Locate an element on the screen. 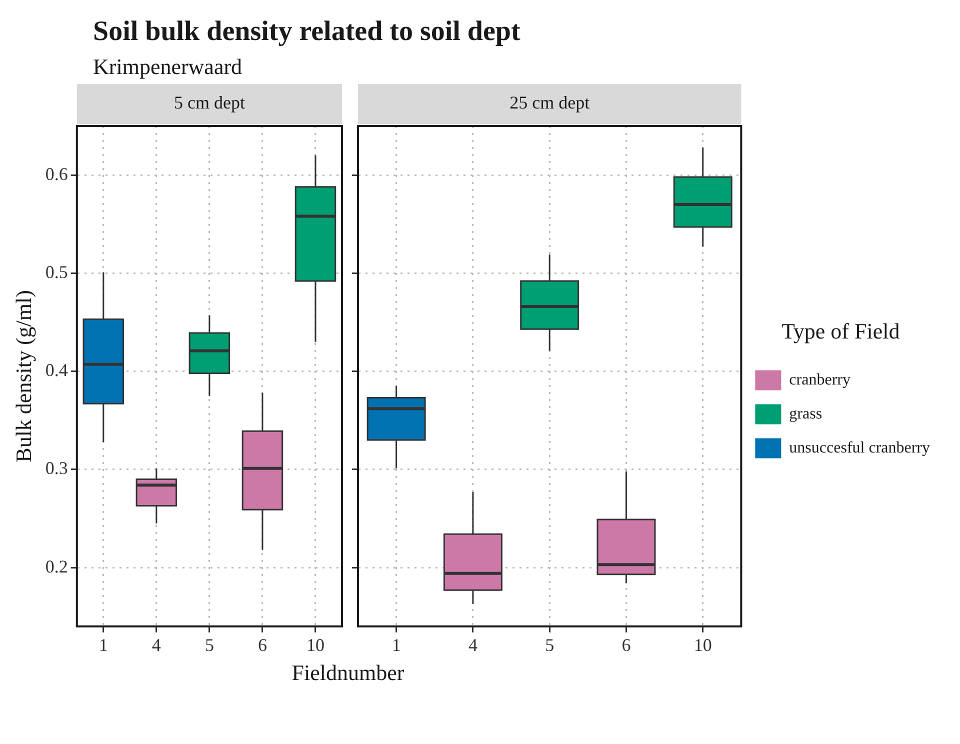  legend-label: grass is located at coordinates (805, 413).